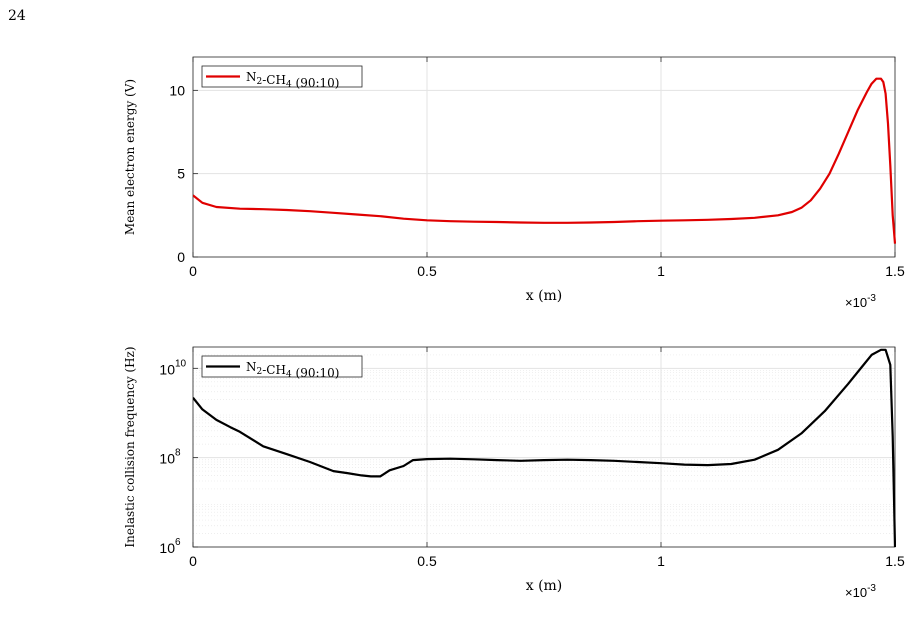  What do you see at coordinates (181, 363) in the screenshot?
I see `y-tick-exponent: 10` at bounding box center [181, 363].